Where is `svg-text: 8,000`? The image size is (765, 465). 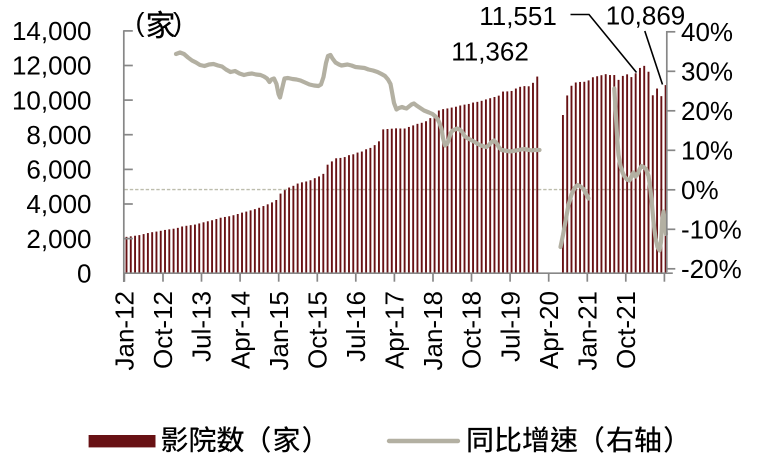
svg-text: 8,000 is located at coordinates (58, 135).